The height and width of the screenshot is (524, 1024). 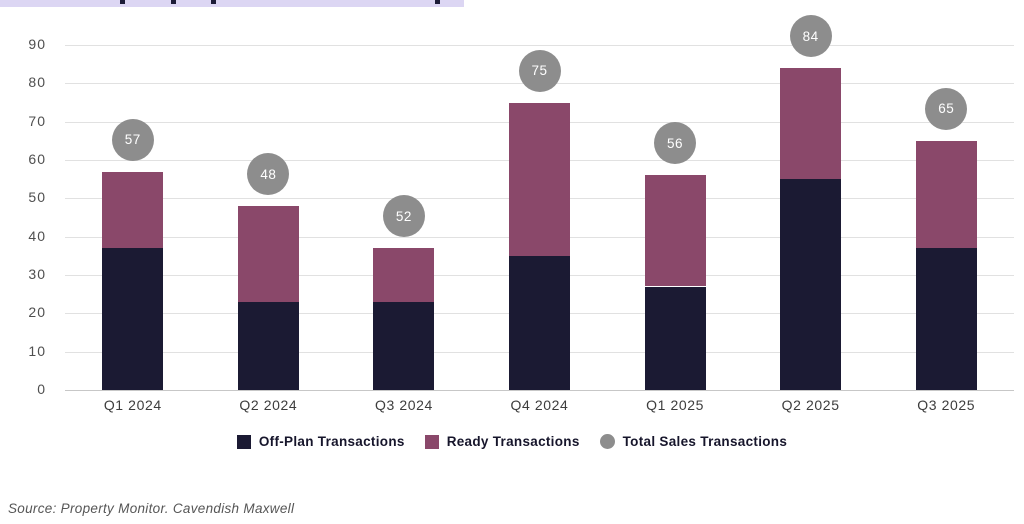 I want to click on total-label-q1-2024: 57, so click(x=132, y=139).